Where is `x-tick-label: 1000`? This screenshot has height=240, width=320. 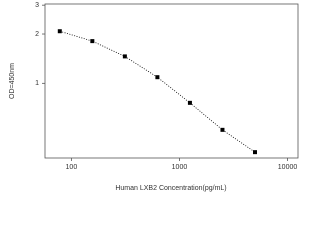 x-tick-label: 1000 is located at coordinates (180, 167).